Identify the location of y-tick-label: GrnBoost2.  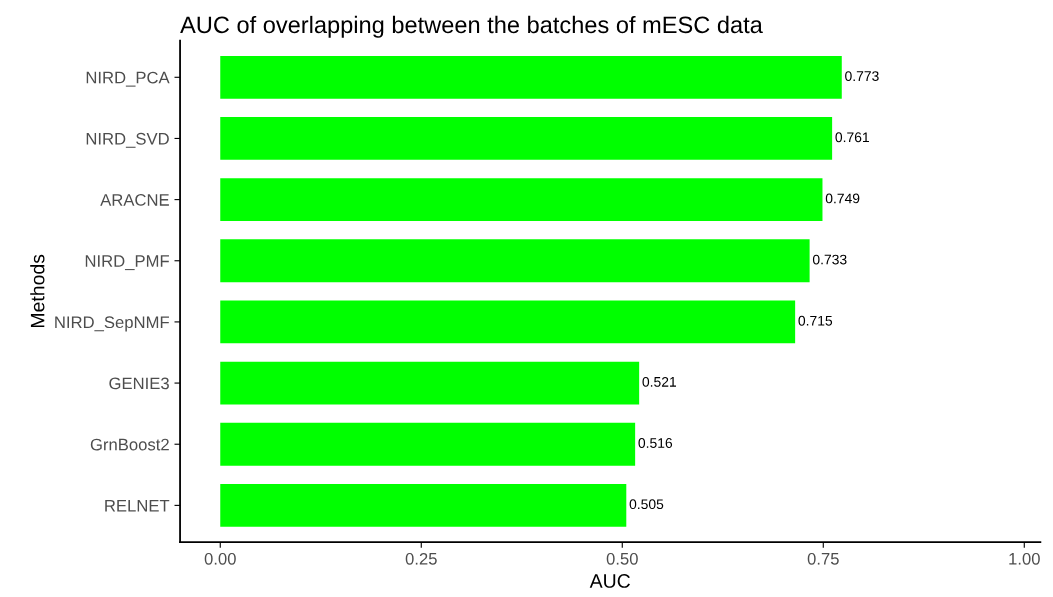
(129, 444).